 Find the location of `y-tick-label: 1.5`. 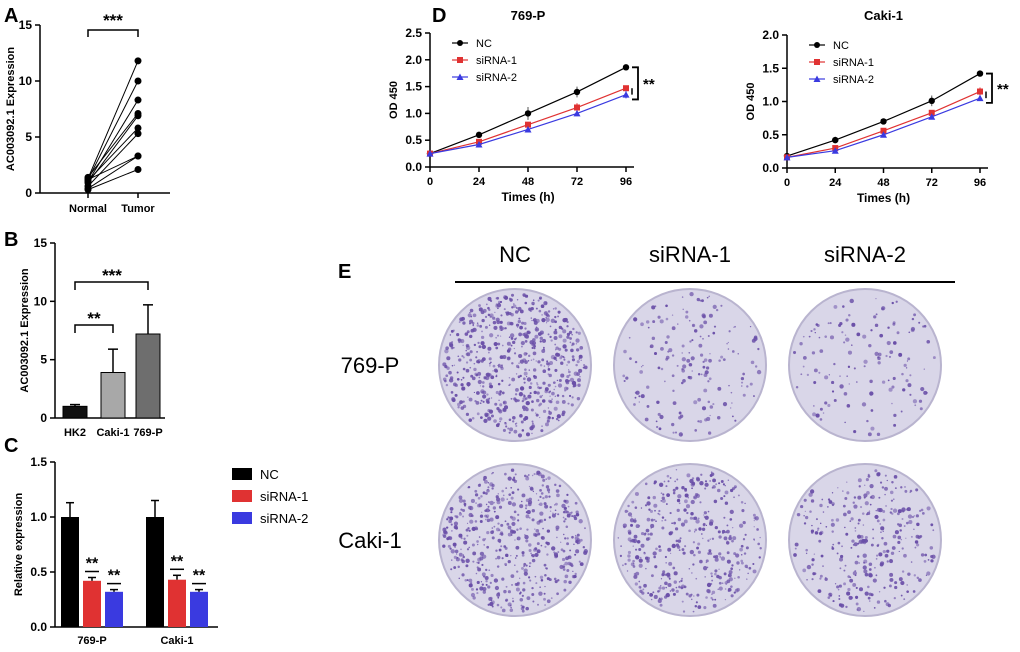

y-tick-label: 1.5 is located at coordinates (413, 87).